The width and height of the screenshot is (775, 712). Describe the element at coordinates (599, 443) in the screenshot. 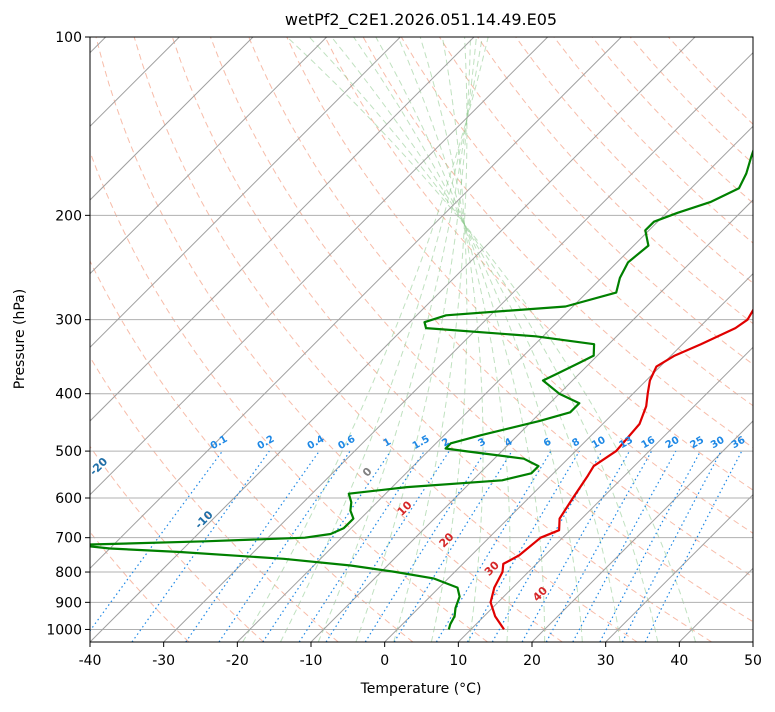

I see `mixing-ratio-label: 10` at that location.